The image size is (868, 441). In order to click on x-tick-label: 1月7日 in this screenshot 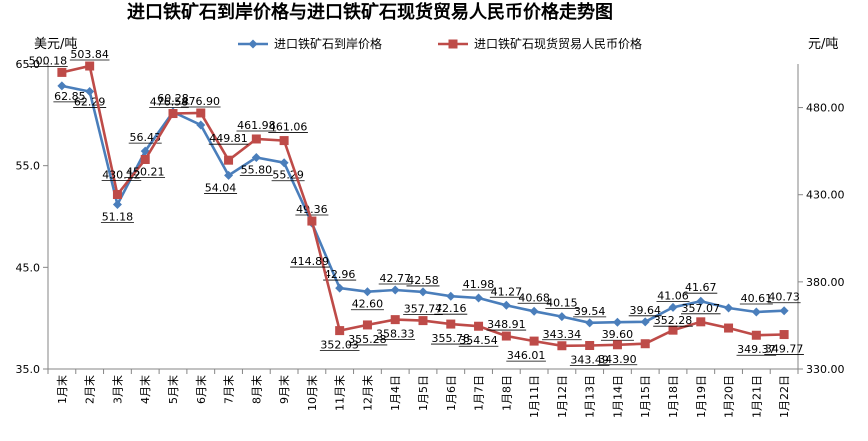, I will do `click(479, 393)`.